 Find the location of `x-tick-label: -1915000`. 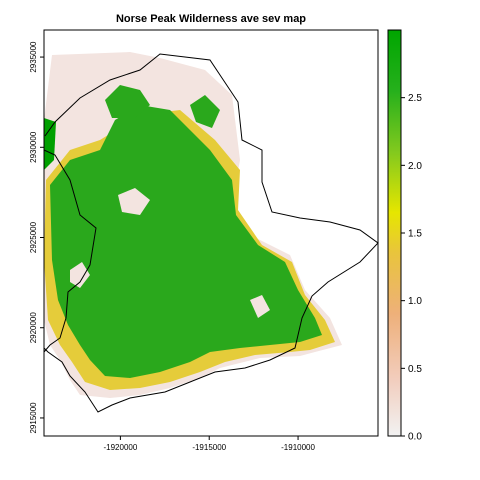

x-tick-label: -1915000 is located at coordinates (209, 447).